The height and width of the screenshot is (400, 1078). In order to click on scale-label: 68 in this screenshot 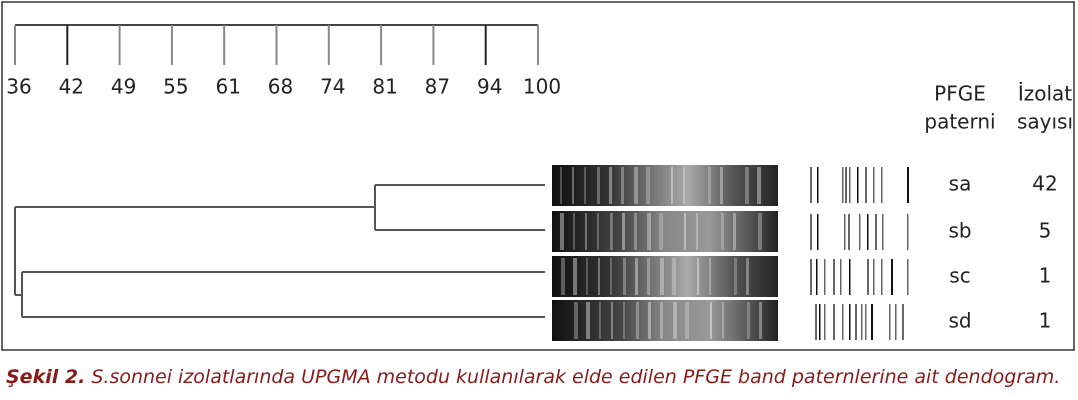, I will do `click(280, 87)`.